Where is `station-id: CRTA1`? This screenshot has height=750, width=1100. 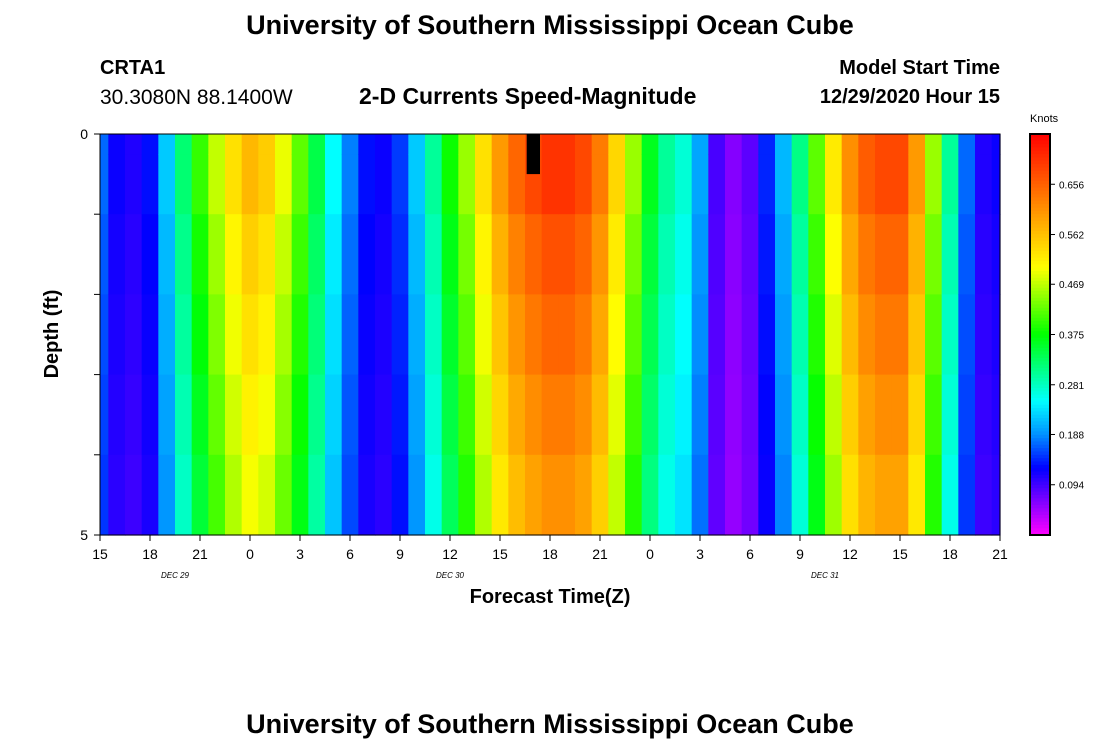 station-id: CRTA1 is located at coordinates (133, 68).